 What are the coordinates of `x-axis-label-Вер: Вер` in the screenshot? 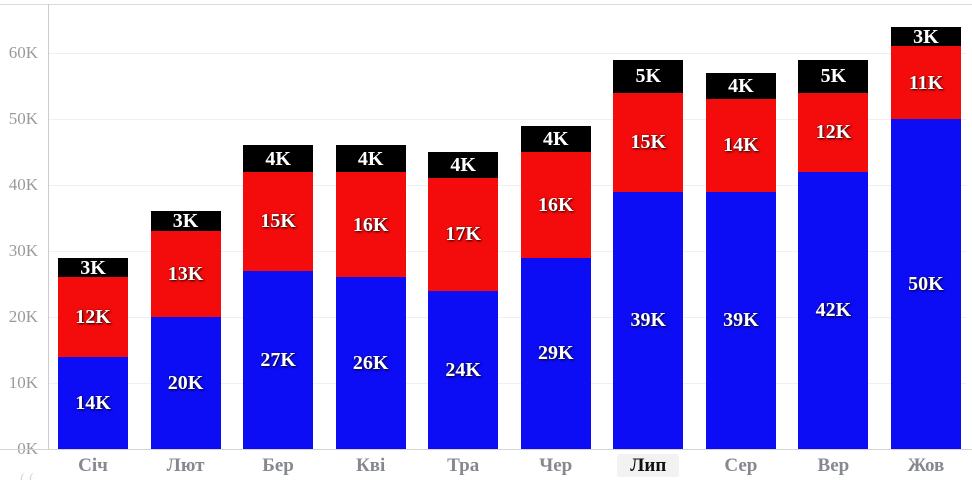 It's located at (833, 465).